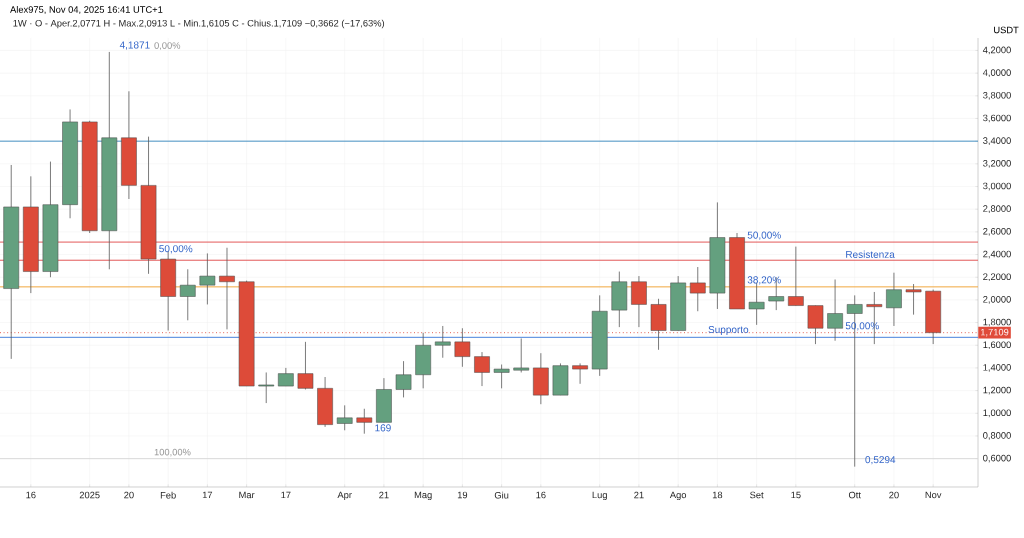 The image size is (1024, 538). Describe the element at coordinates (996, 73) in the screenshot. I see `y-tick-label: 4,0000` at that location.